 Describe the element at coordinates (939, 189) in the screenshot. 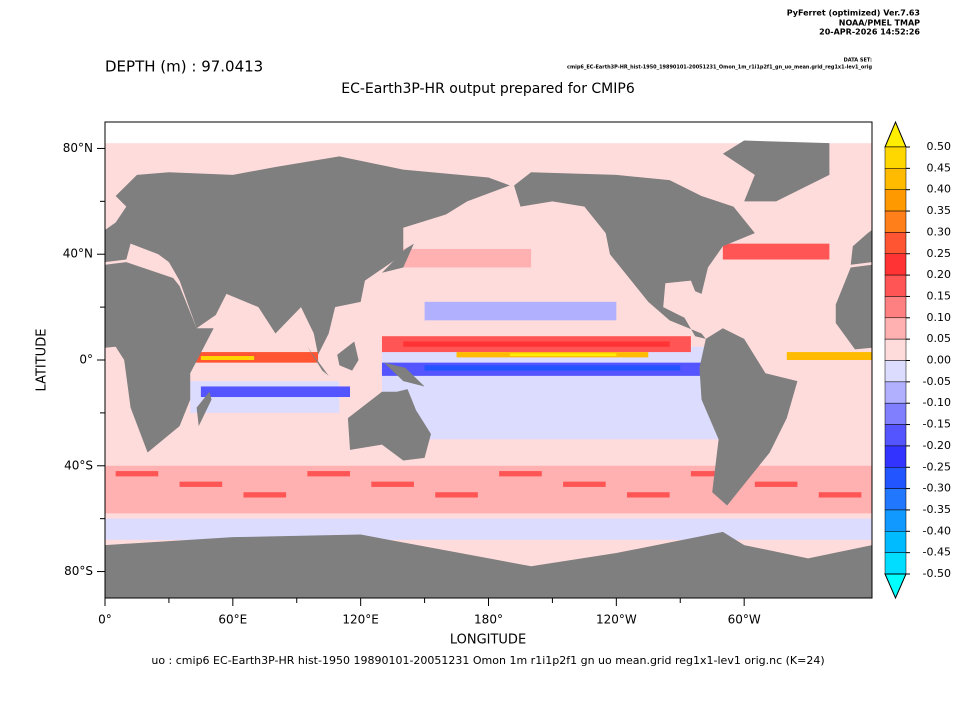

I see `colorbar-label: 0.40` at that location.